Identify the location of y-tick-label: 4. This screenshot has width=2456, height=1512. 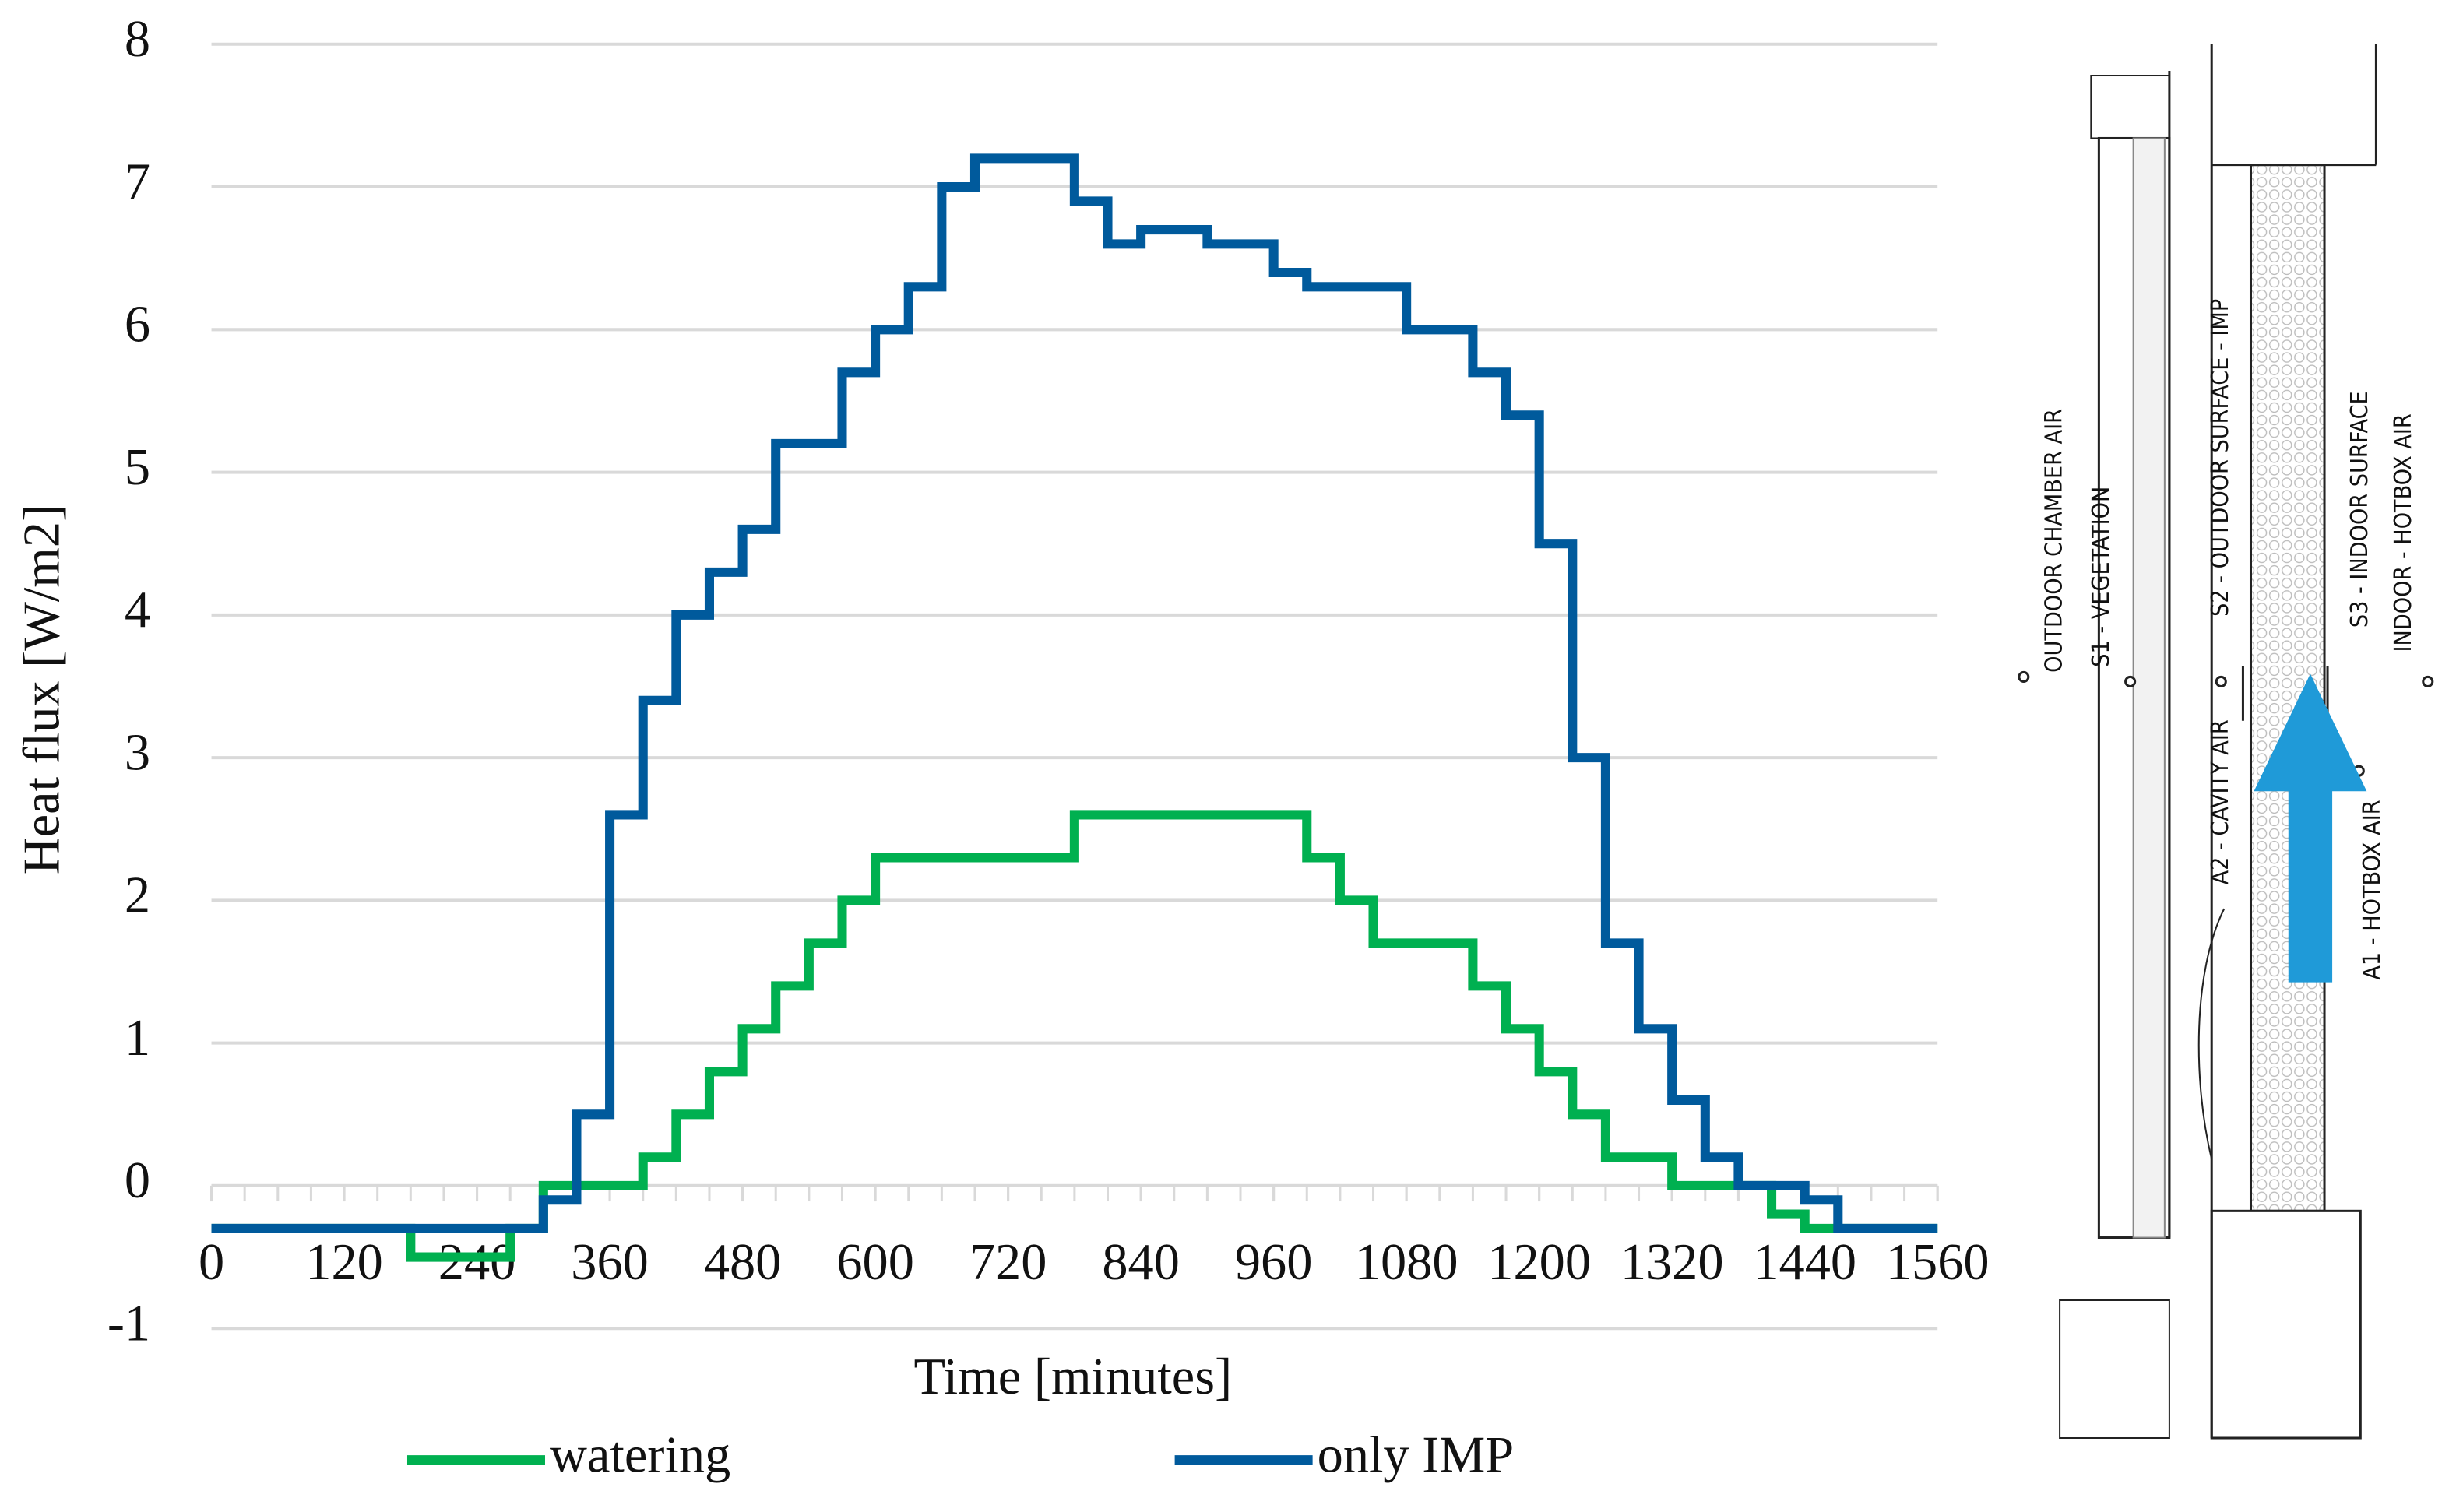
(137, 610).